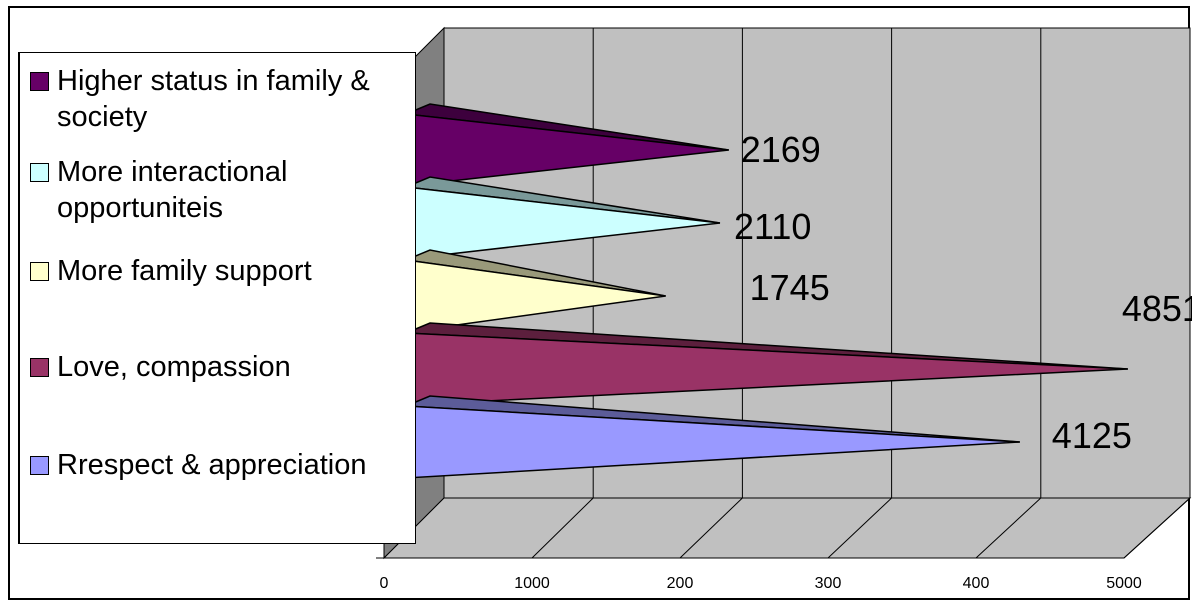 This screenshot has height=603, width=1201. I want to click on legend-item-respect: Rrespect & appreciation, so click(222, 465).